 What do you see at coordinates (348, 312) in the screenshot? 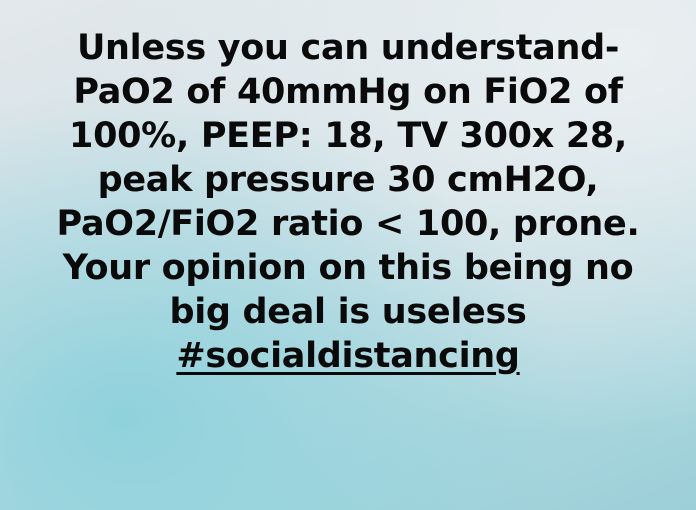
I see `text-line-7: big deal is useless` at bounding box center [348, 312].